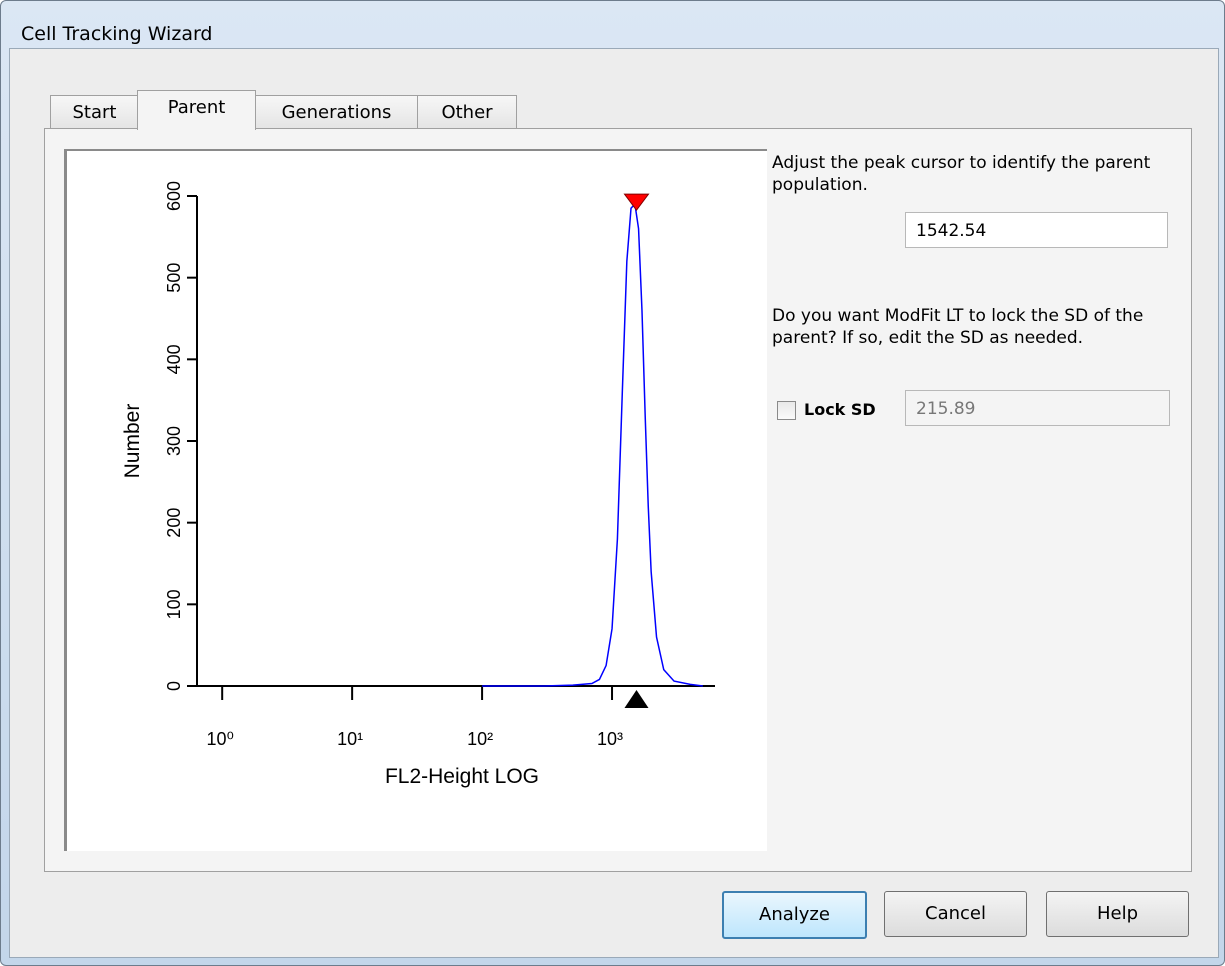 The image size is (1225, 966). What do you see at coordinates (174, 359) in the screenshot?
I see `y-tick-label: 400` at bounding box center [174, 359].